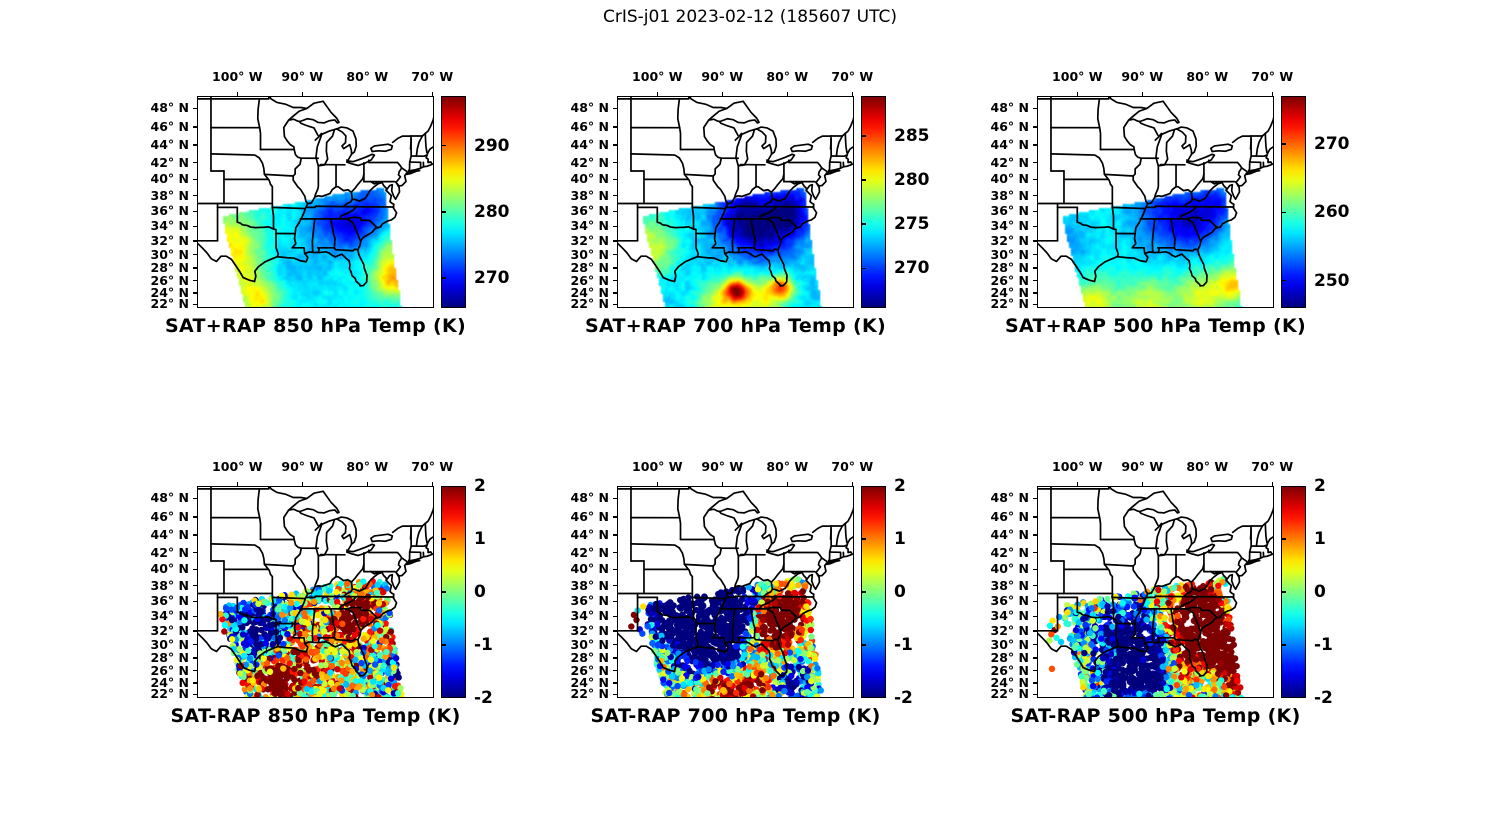 This screenshot has width=1500, height=825. Describe the element at coordinates (873, 202) in the screenshot. I see `colorbar` at that location.